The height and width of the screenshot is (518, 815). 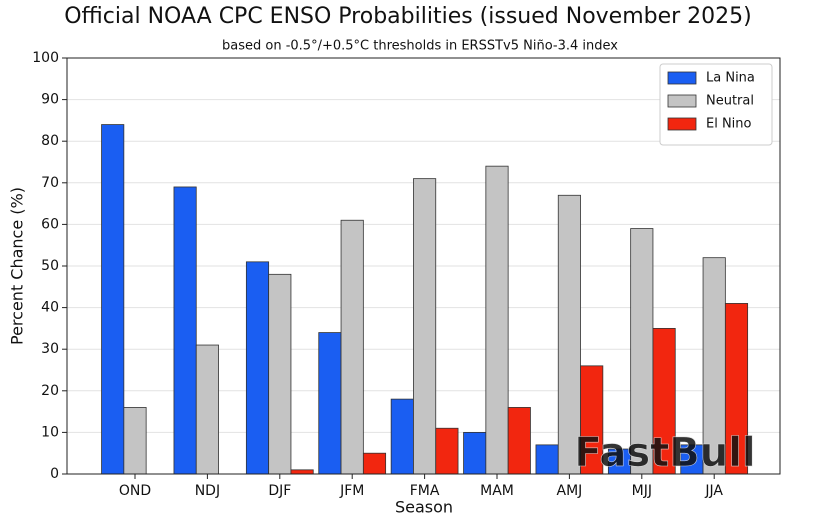 I want to click on watermark: FastBull, so click(x=664, y=453).